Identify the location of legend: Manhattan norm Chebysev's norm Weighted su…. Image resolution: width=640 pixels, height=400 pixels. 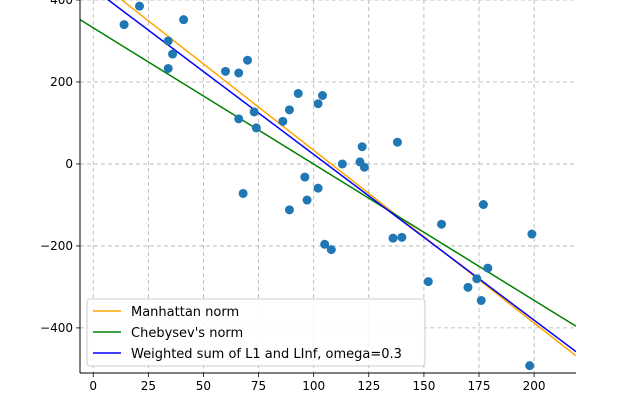
(256, 332).